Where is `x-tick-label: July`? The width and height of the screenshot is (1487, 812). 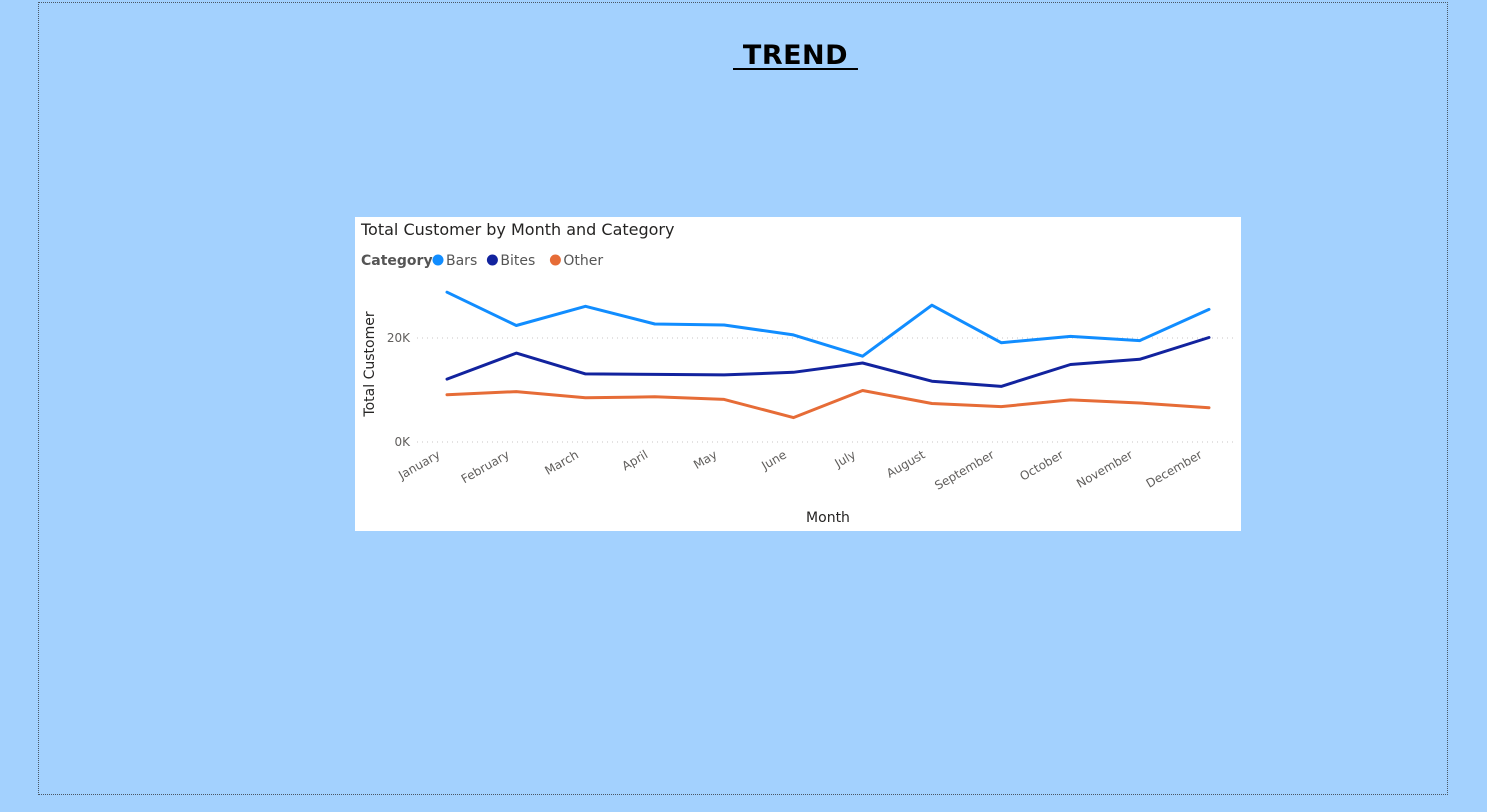
x-tick-label: July is located at coordinates (845, 458).